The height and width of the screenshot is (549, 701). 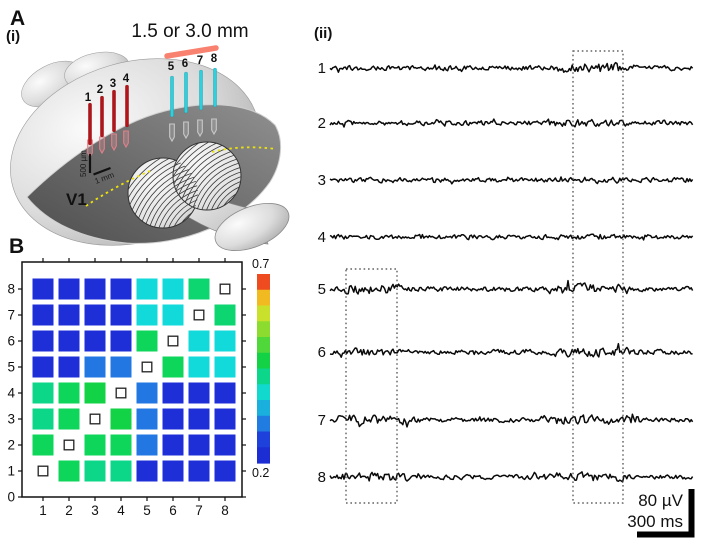 What do you see at coordinates (13, 36) in the screenshot?
I see `panel-a-i-label: (i)` at bounding box center [13, 36].